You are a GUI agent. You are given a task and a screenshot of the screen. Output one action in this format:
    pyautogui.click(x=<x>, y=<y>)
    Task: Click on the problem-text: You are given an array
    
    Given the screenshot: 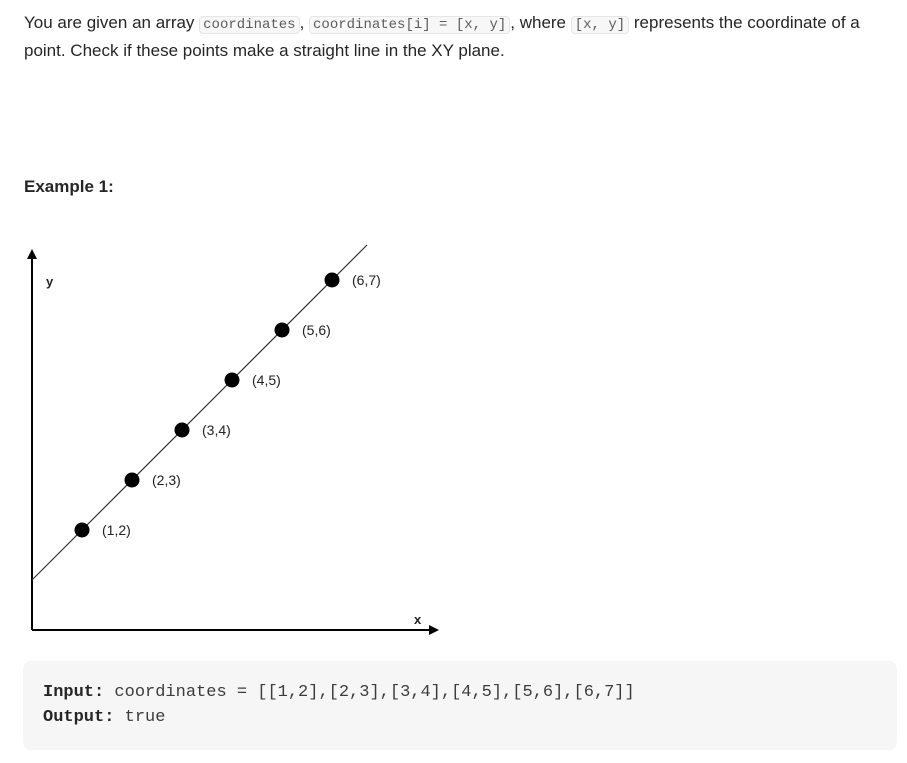 What is the action you would take?
    pyautogui.click(x=112, y=22)
    